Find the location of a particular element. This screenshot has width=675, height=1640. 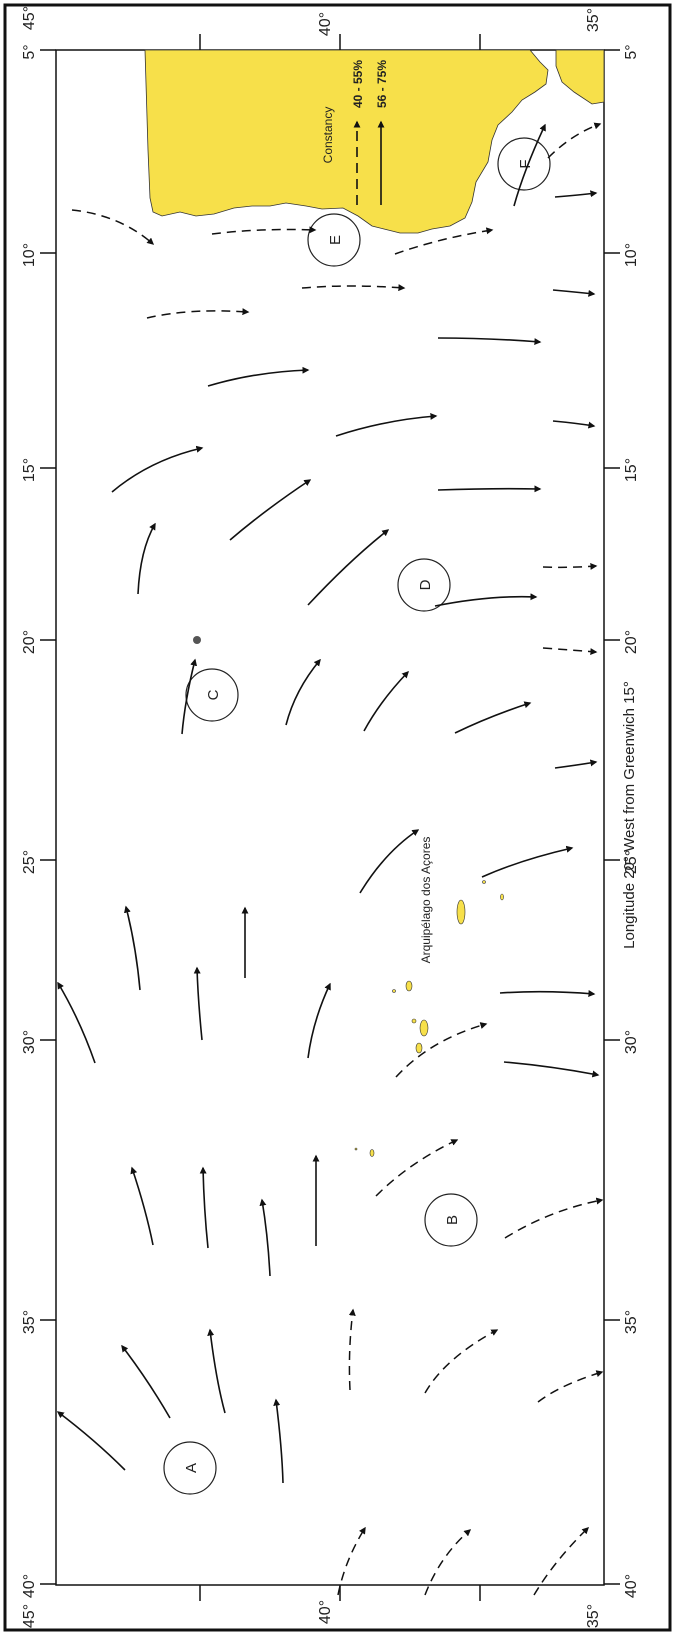

lon-label-bottom-5: 5° is located at coordinates (631, 51).